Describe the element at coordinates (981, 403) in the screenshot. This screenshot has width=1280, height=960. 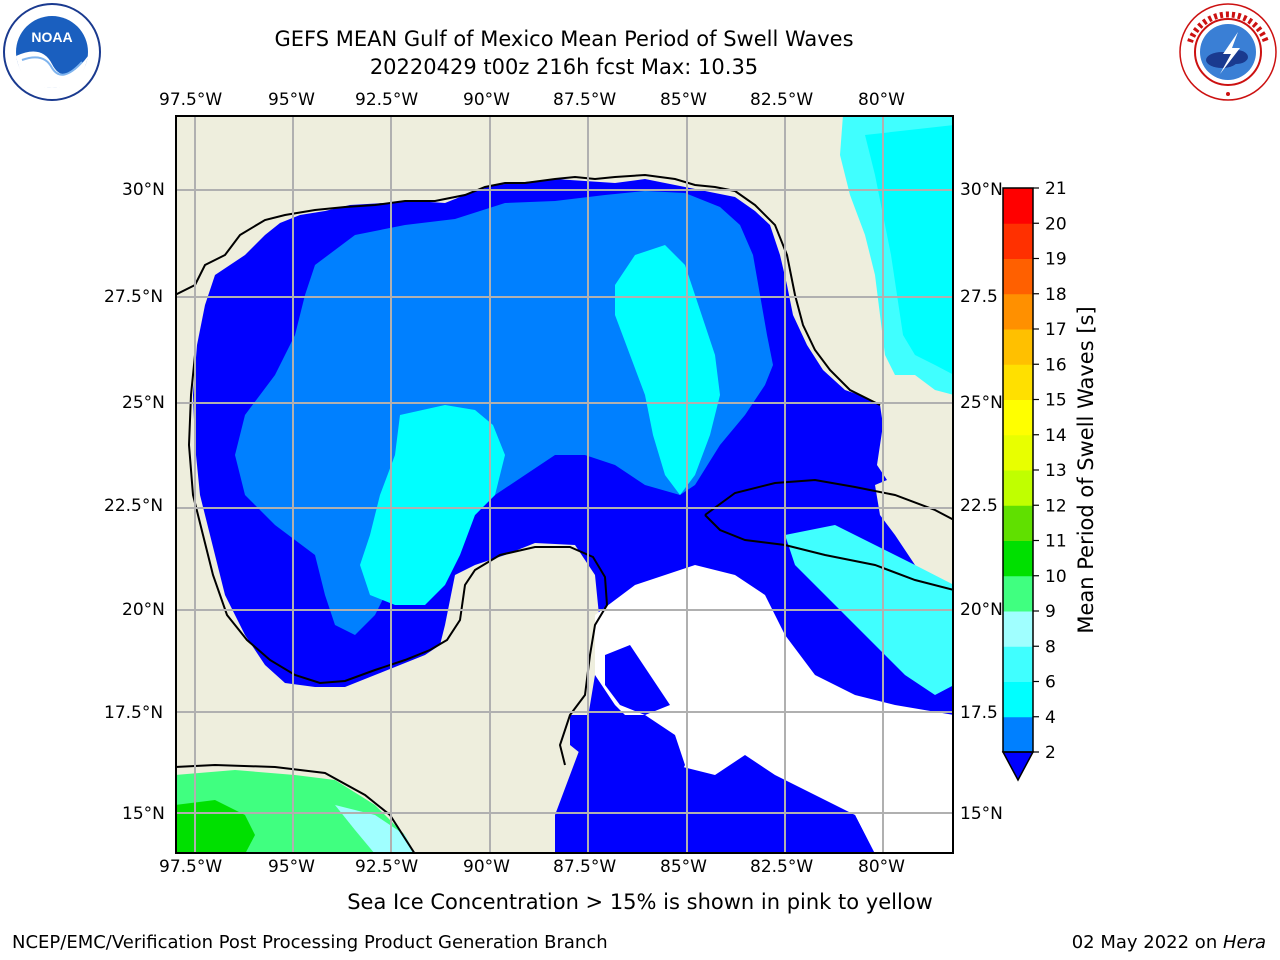
I see `lat-tick-right: 25°N` at that location.